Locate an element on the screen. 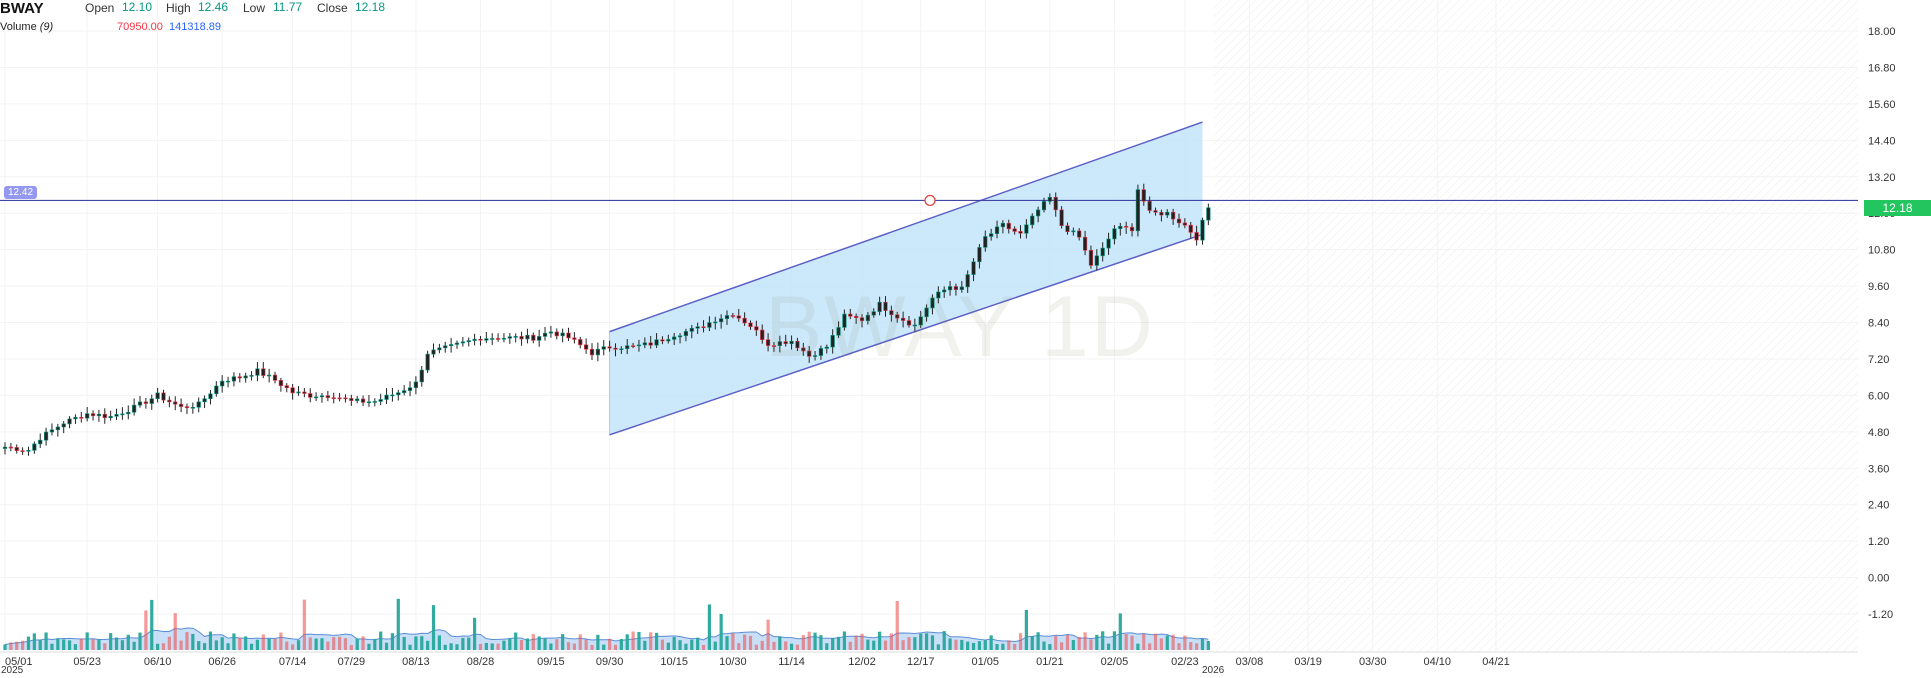 The width and height of the screenshot is (1931, 678). symbol-name: BWAY is located at coordinates (22, 8).